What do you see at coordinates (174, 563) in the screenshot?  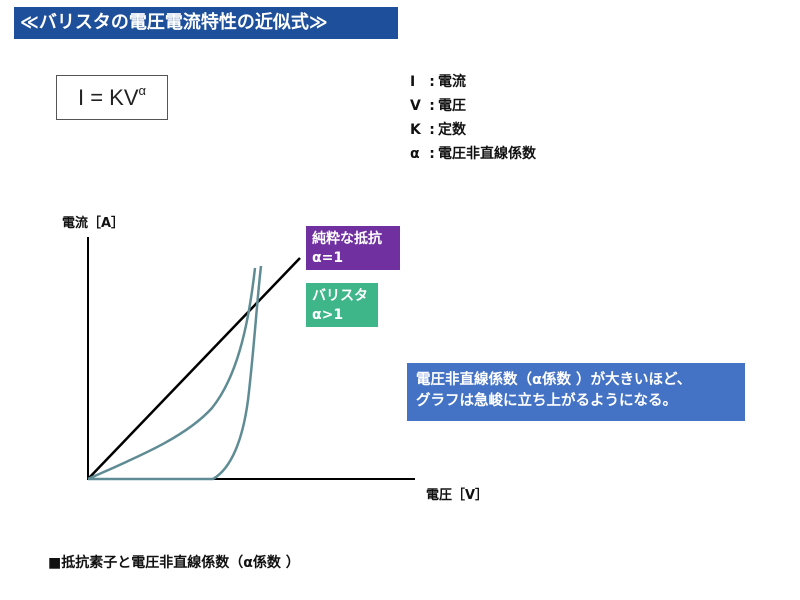 I see `footer-caption: ■抵抗素子と電圧非直線係数（α係数 ）` at bounding box center [174, 563].